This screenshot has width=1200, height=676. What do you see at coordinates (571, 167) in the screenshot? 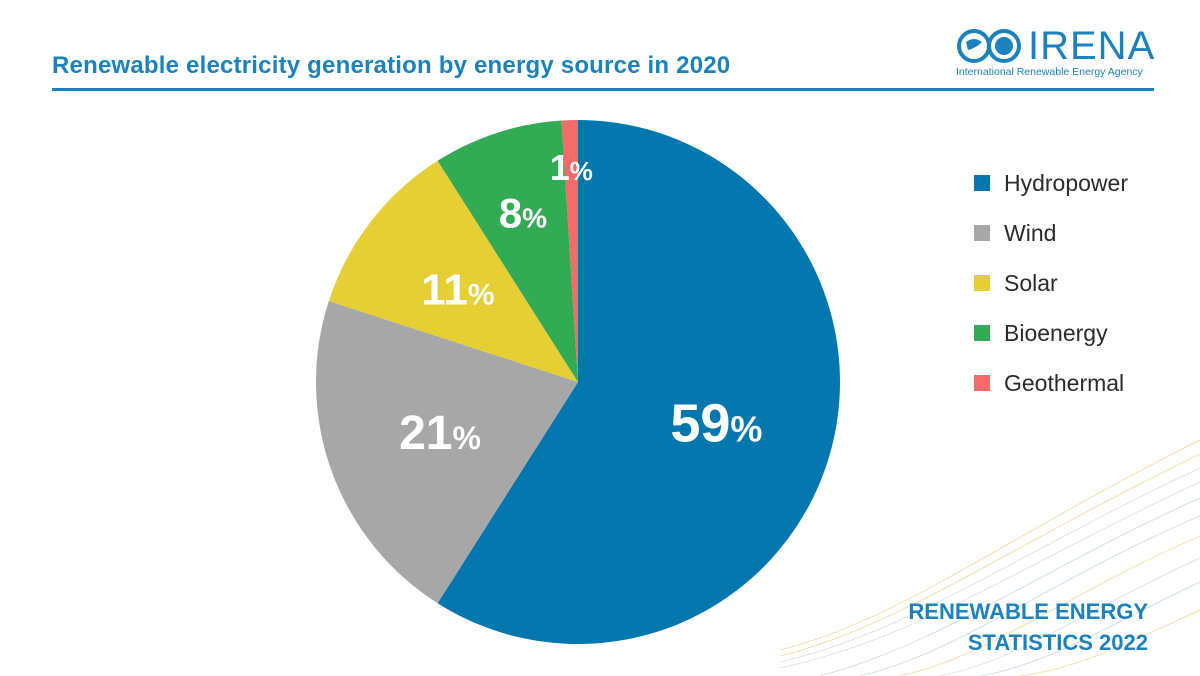
I see `data-label-geothermal: 1%` at bounding box center [571, 167].